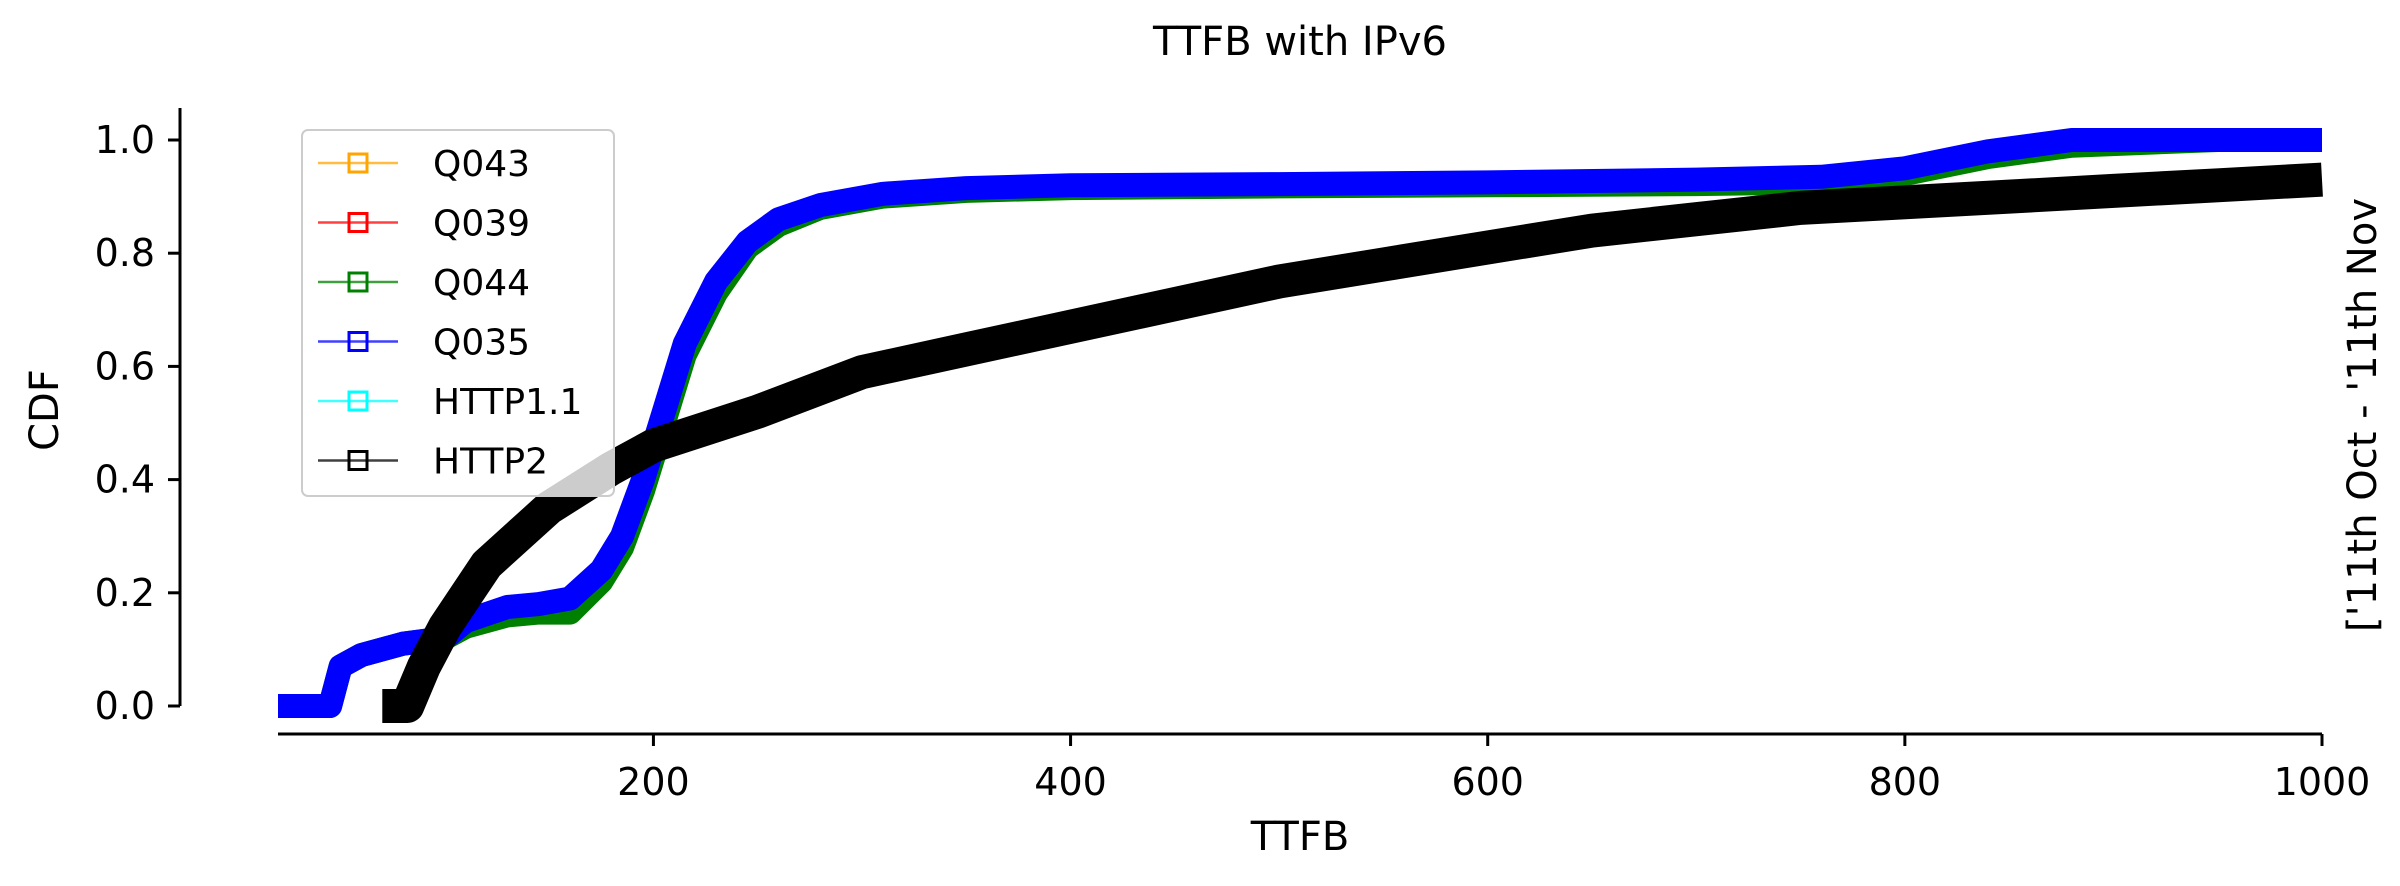  Describe the element at coordinates (45, 410) in the screenshot. I see `y-axis-label: CDF` at that location.